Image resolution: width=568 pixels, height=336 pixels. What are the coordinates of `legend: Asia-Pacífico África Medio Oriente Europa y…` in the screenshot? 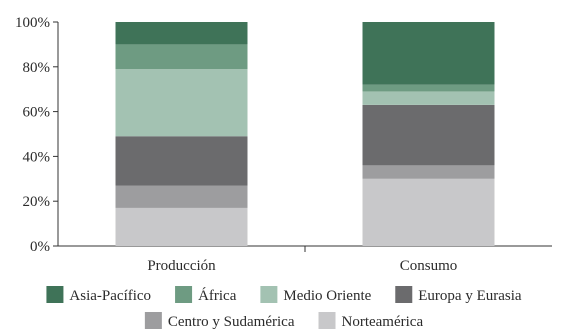 It's located at (284, 308).